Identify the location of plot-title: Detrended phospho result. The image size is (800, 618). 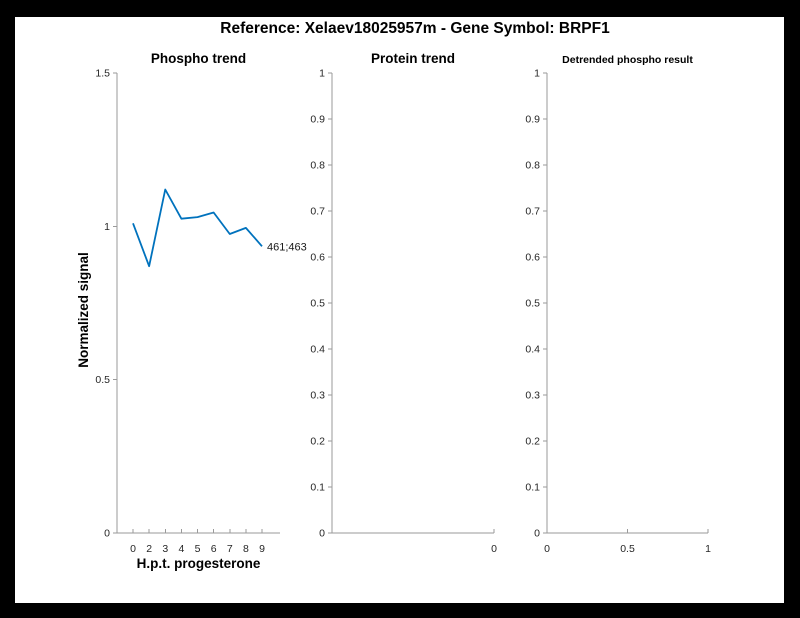
(627, 60).